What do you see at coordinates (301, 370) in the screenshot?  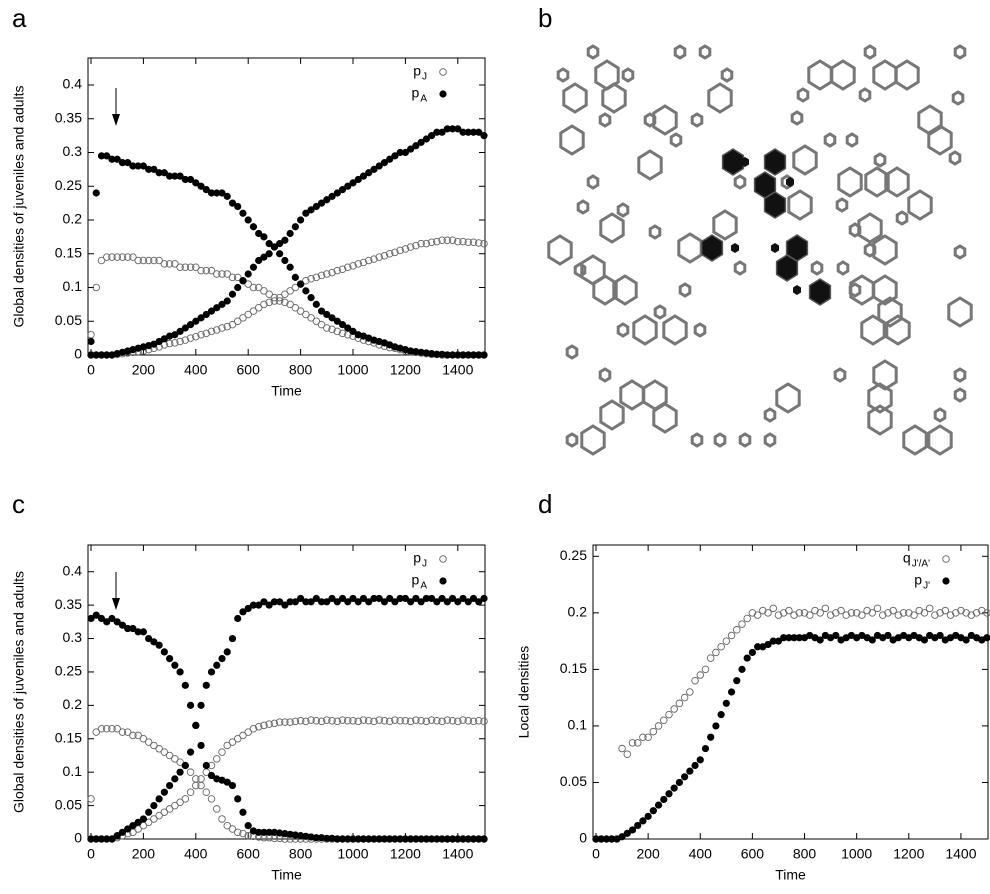 I see `x-tick-label: 800` at bounding box center [301, 370].